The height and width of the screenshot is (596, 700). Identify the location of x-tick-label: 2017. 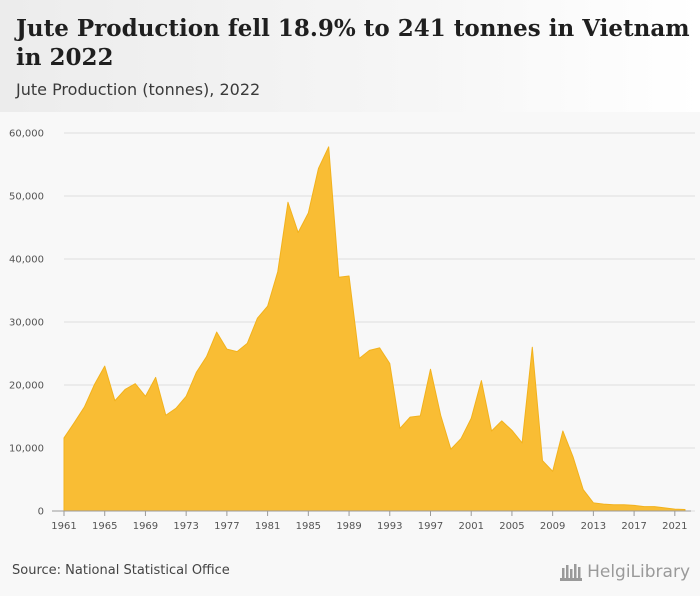
(633, 526).